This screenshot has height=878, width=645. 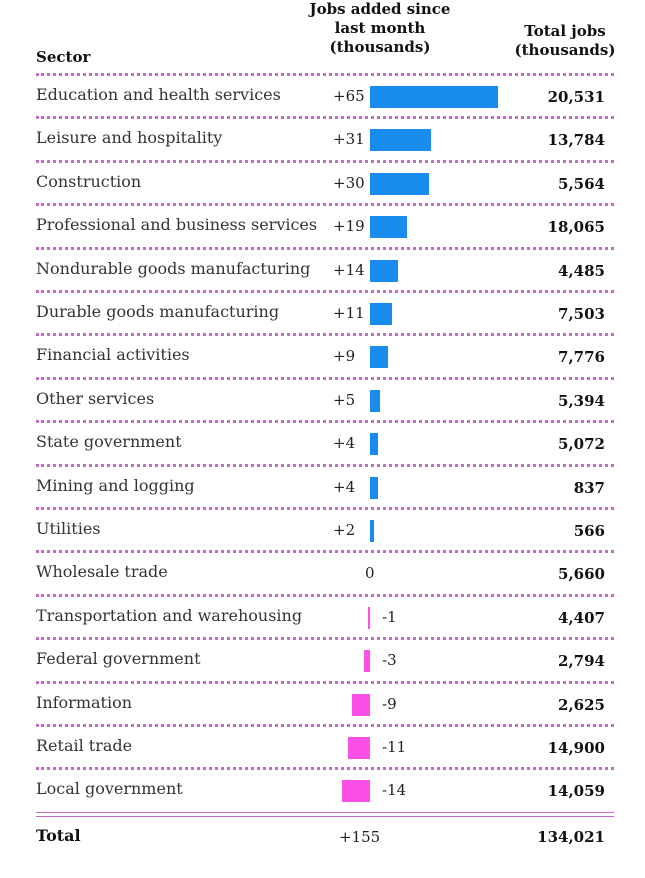 I want to click on jobs-added-header-line: Jobs added since, so click(x=380, y=9).